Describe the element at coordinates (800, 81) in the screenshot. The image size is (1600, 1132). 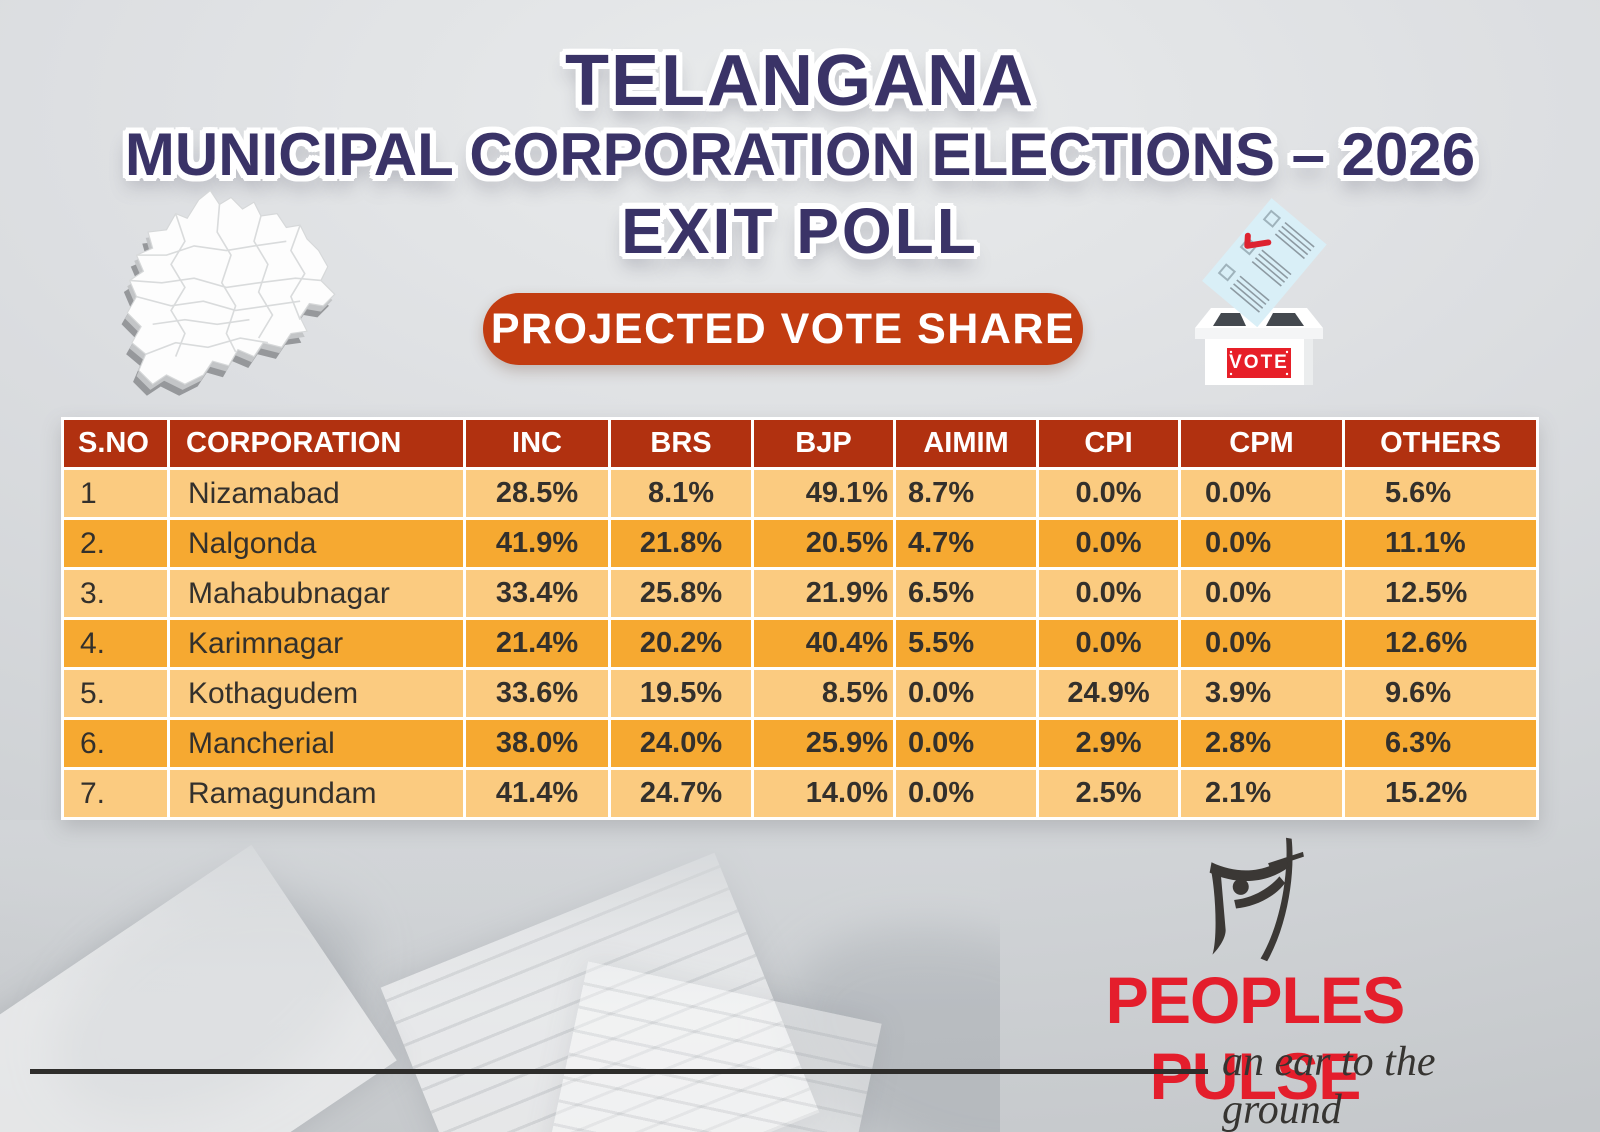
I see `title-state: TELANGANA` at that location.